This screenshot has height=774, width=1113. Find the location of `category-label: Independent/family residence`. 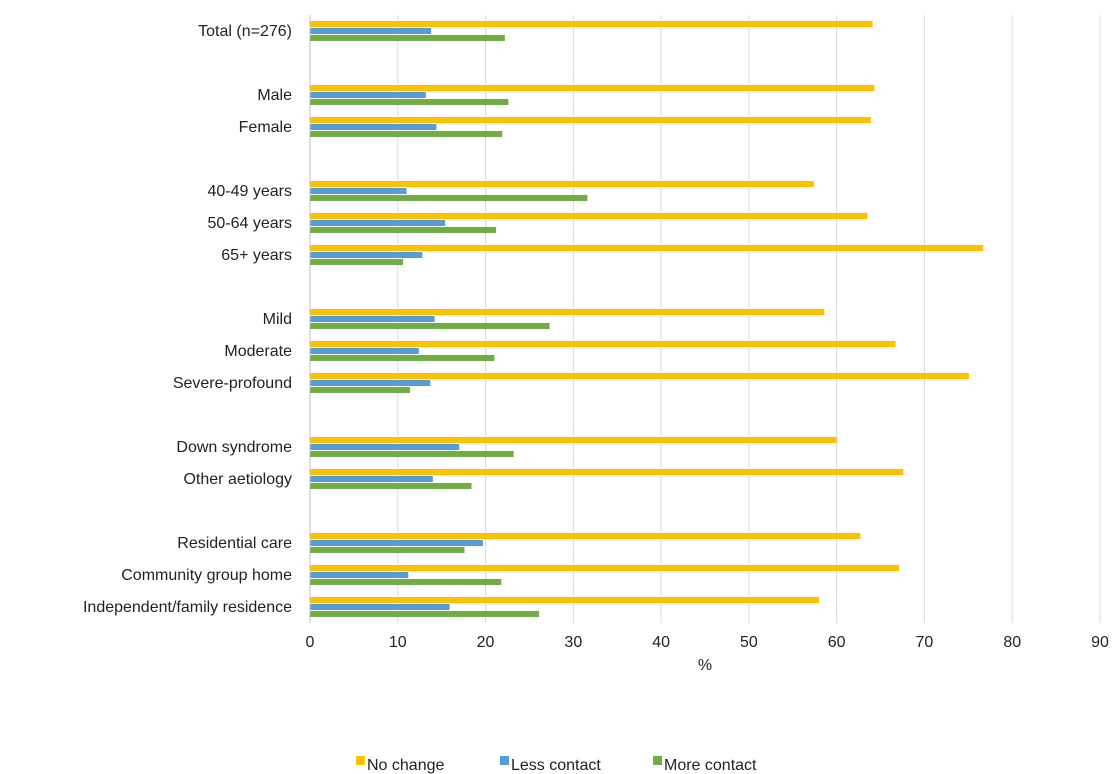

category-label: Independent/family residence is located at coordinates (187, 607).